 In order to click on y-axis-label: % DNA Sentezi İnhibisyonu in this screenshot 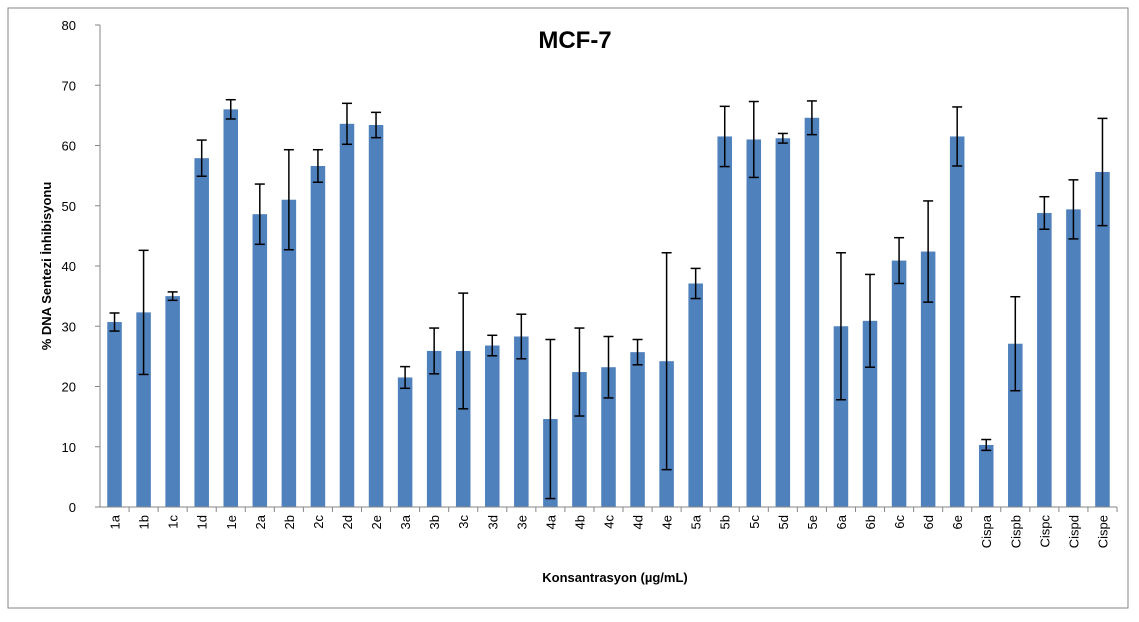, I will do `click(46, 266)`.